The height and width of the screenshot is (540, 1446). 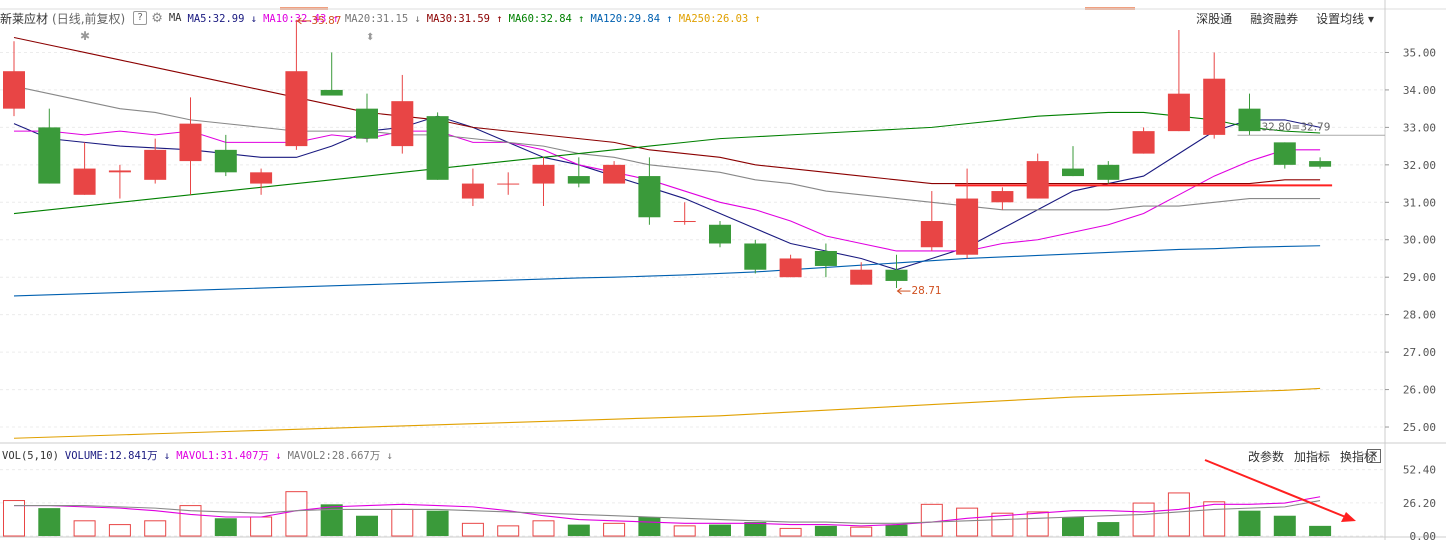 I want to click on annotation-label: 28.71, so click(x=927, y=291).